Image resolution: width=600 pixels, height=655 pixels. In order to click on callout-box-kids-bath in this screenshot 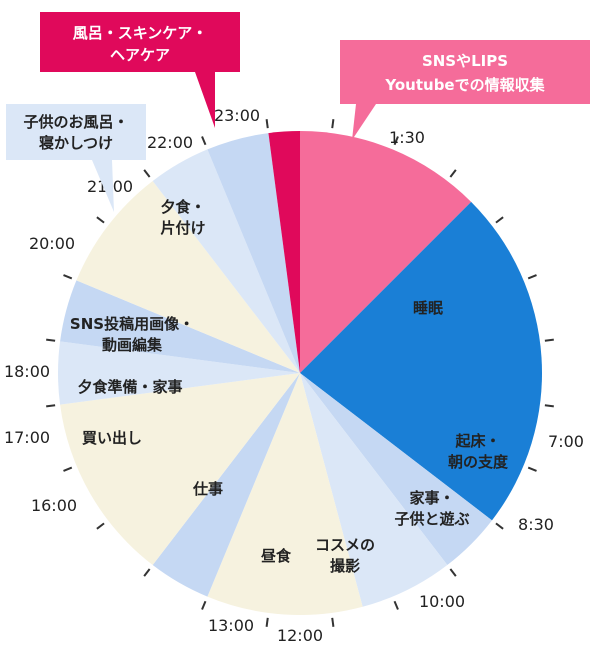, I will do `click(76, 132)`.